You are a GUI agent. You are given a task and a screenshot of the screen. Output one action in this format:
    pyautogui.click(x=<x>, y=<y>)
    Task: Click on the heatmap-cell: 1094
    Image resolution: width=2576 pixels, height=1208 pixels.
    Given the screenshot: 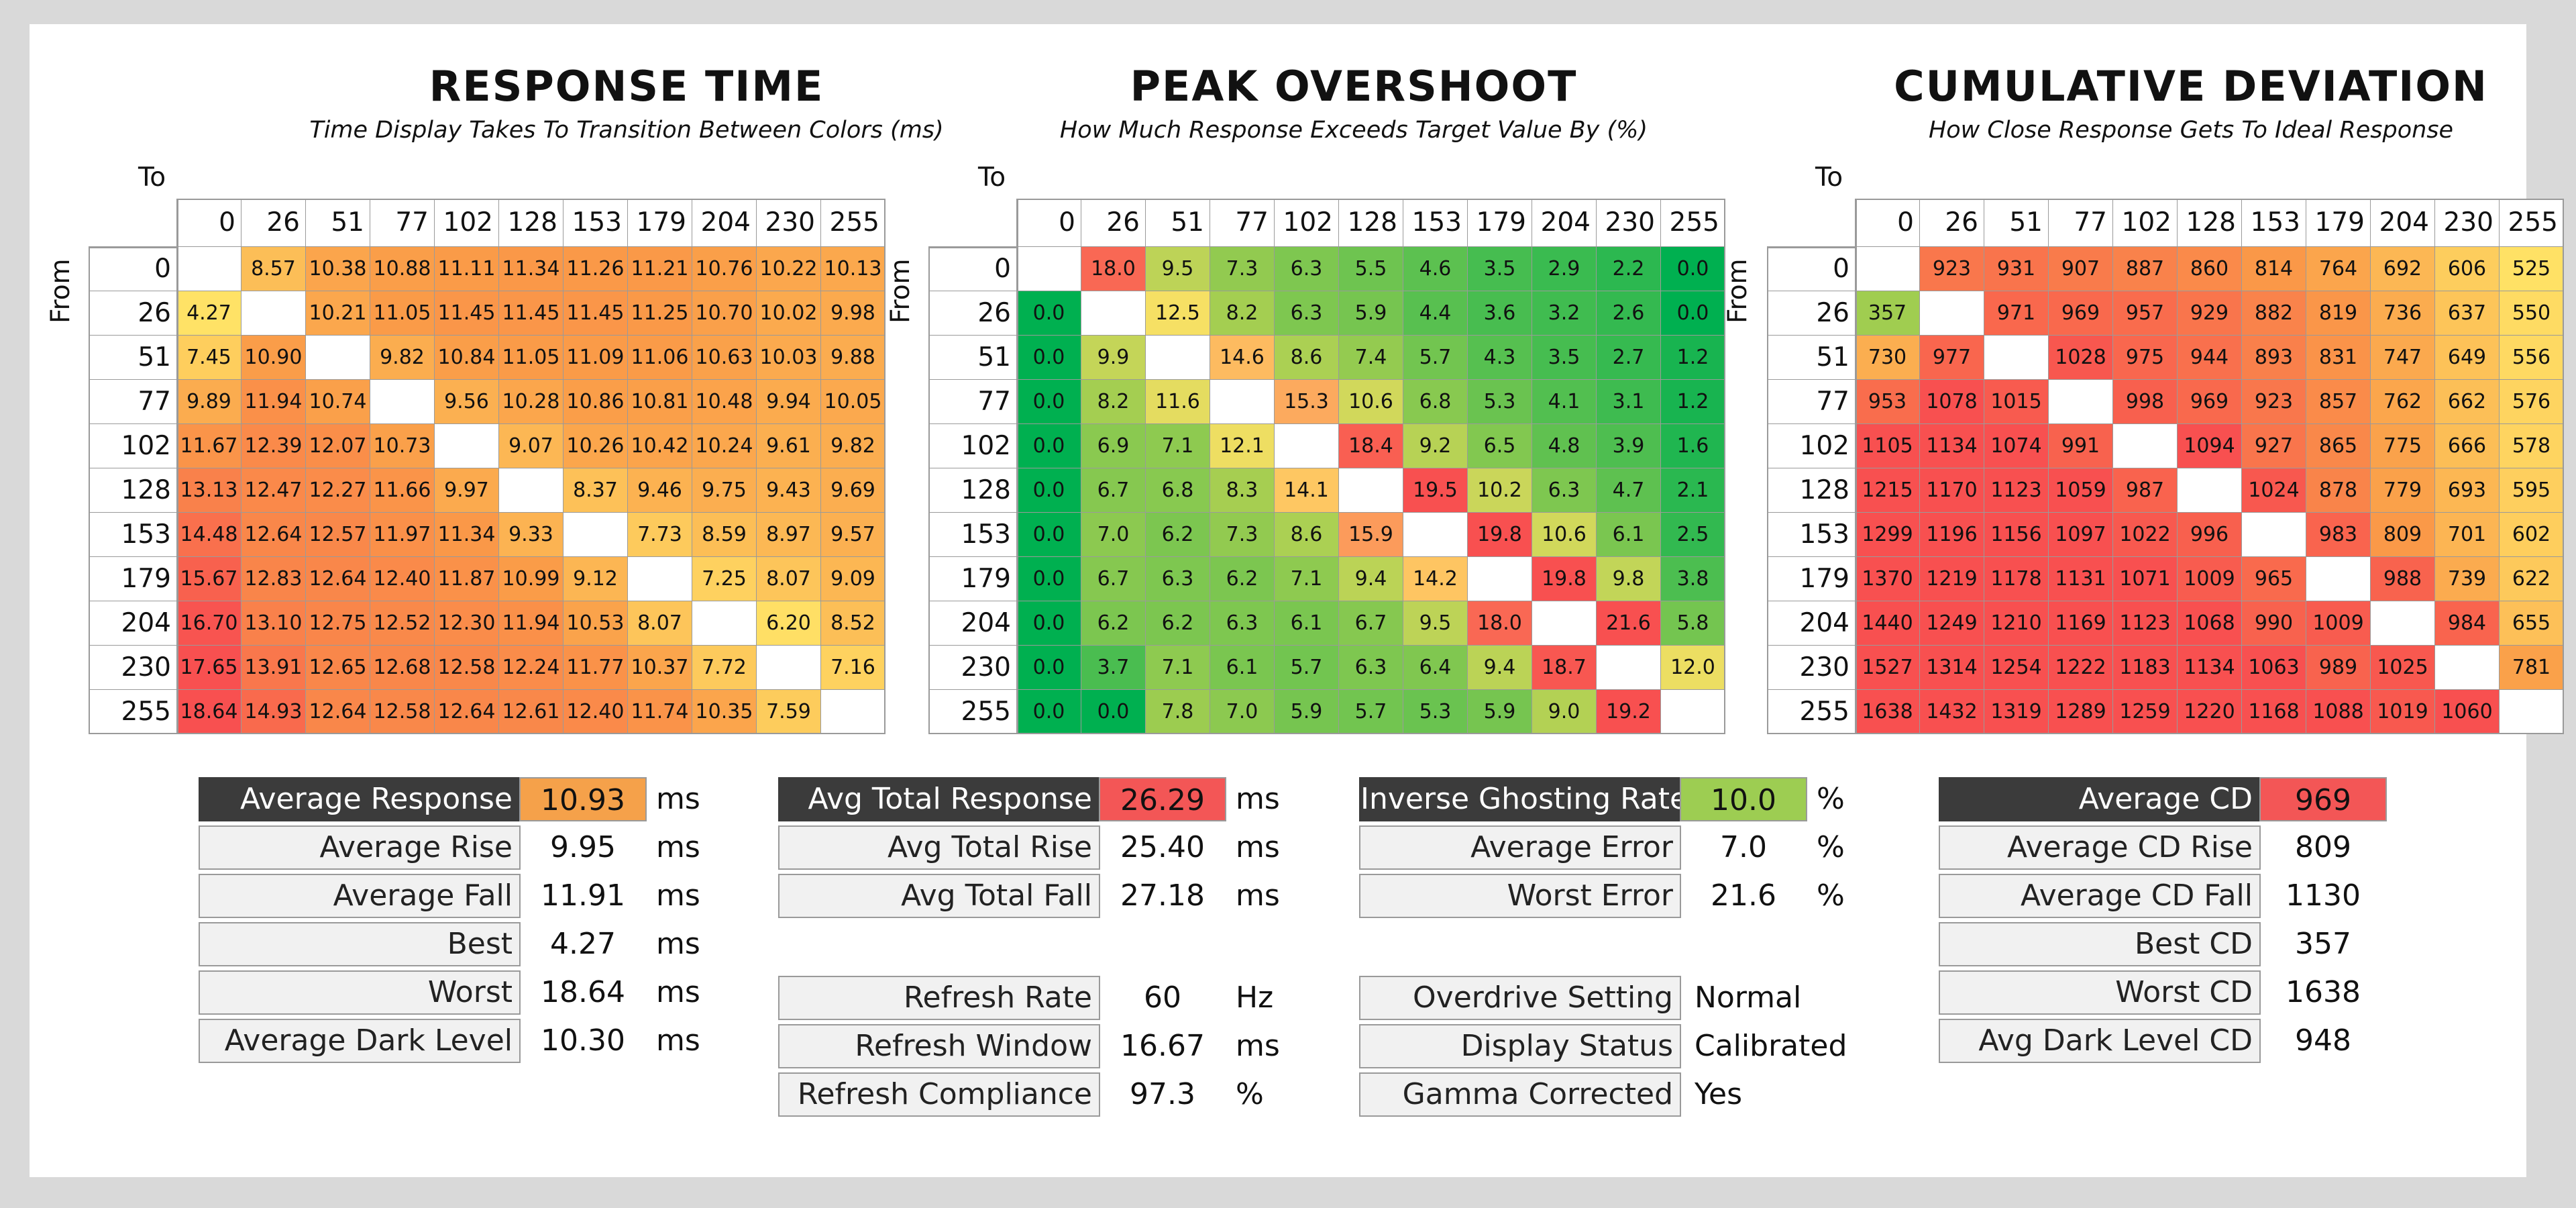 What is the action you would take?
    pyautogui.click(x=2210, y=446)
    